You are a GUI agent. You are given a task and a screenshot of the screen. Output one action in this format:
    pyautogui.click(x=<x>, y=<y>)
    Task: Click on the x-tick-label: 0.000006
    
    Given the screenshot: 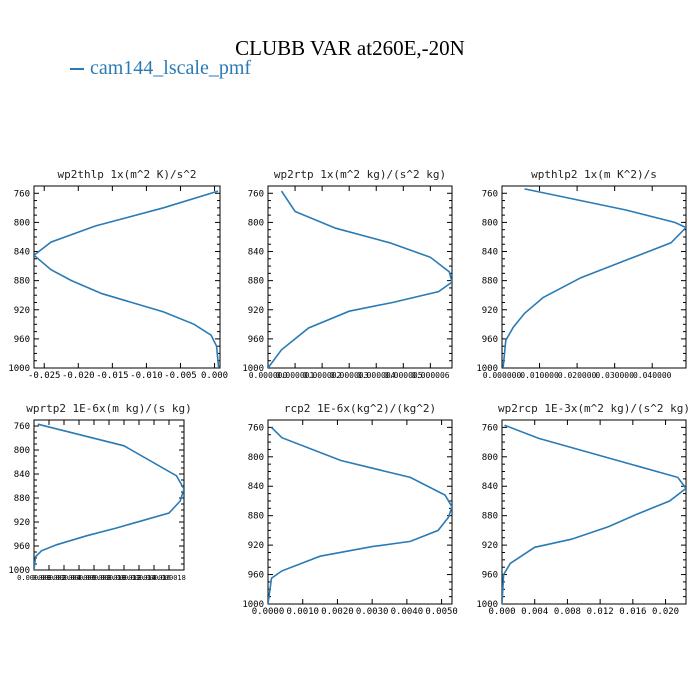 What is the action you would take?
    pyautogui.click(x=79, y=578)
    